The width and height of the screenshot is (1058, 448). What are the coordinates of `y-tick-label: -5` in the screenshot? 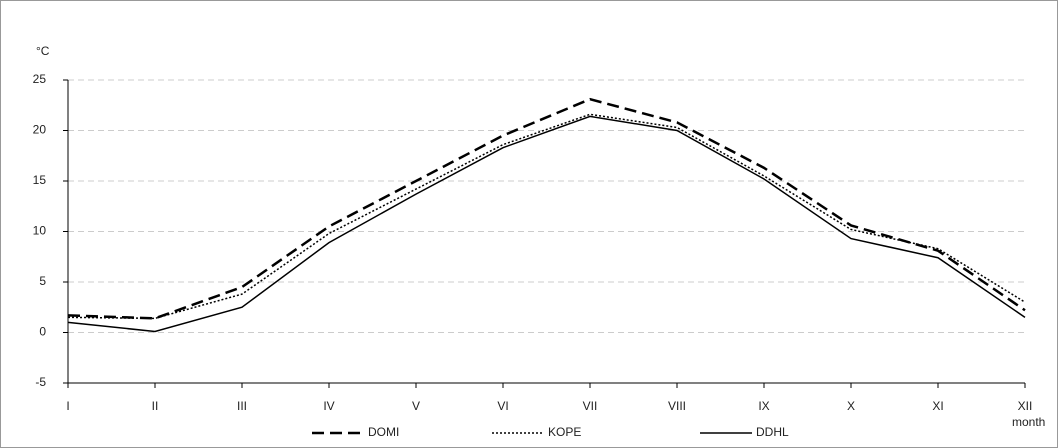 It's located at (40, 382).